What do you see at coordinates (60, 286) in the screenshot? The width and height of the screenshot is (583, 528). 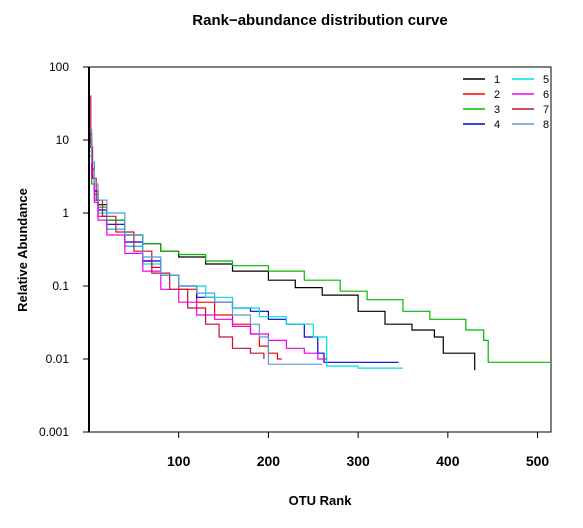 I see `y-tick-label: 0.1` at bounding box center [60, 286].